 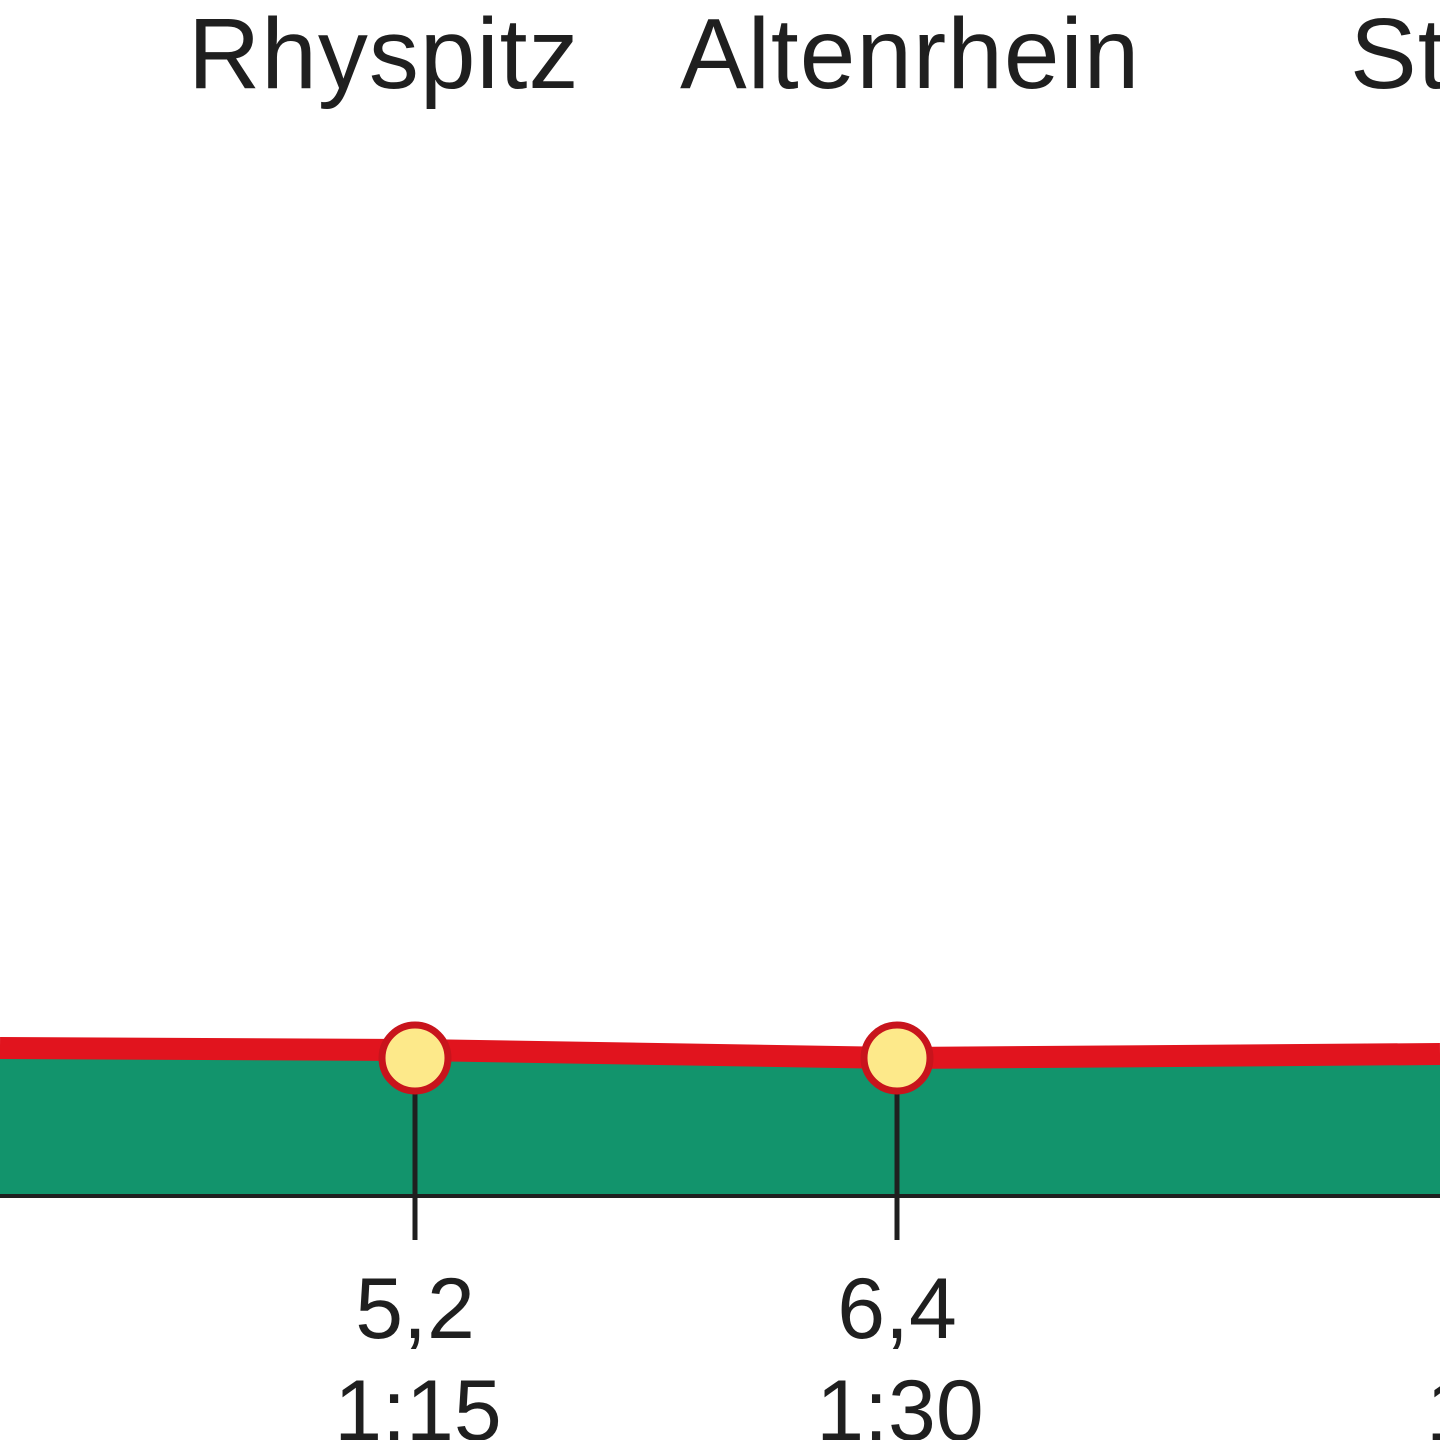 What do you see at coordinates (899, 1401) in the screenshot?
I see `waypoint-time-label: 1:30` at bounding box center [899, 1401].